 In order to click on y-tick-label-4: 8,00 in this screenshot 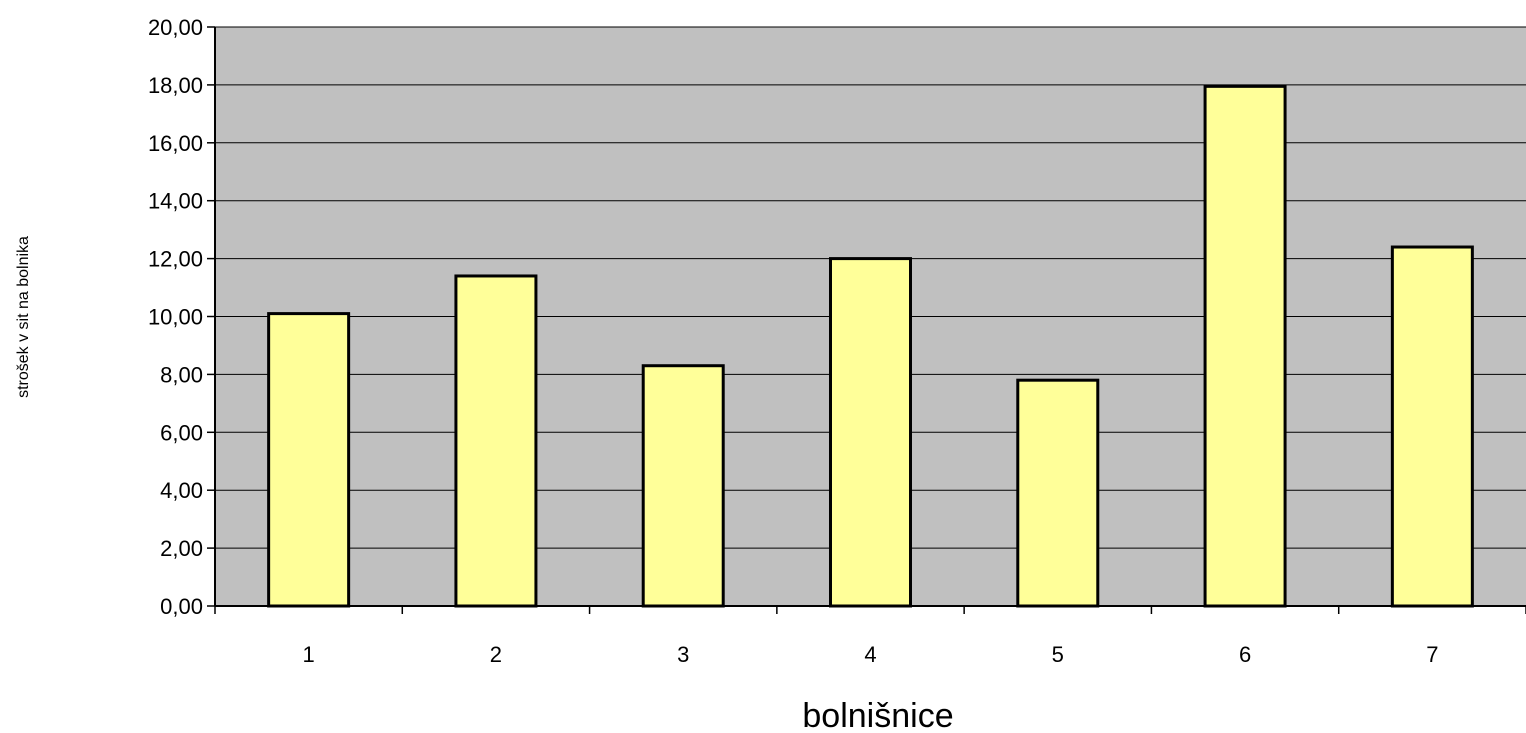, I will do `click(181, 374)`.